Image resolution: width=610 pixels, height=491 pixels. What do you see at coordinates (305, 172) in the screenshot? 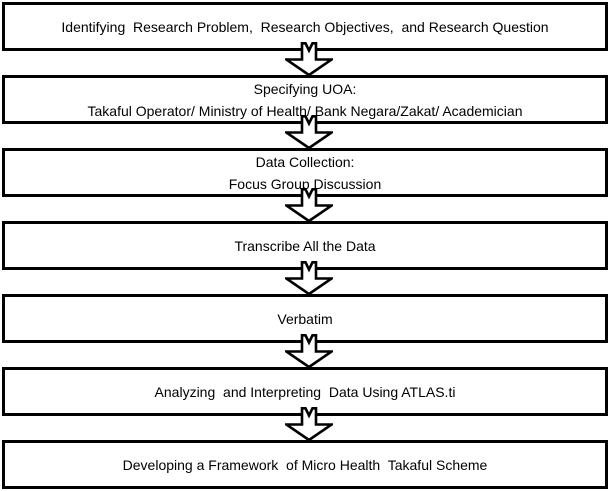
I see `flow-step-label: Data Collection: Focus Group Discussion` at bounding box center [305, 172].